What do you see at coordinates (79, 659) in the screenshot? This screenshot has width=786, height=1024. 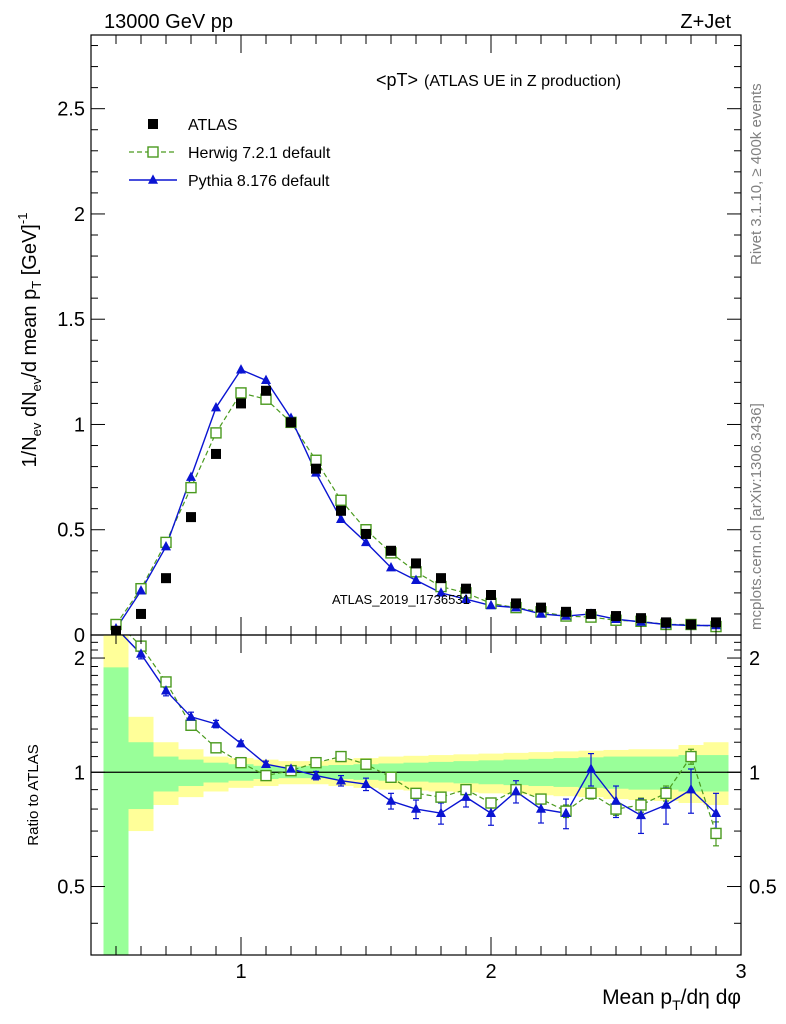 I see `ratio-y-tick-label: 2` at bounding box center [79, 659].